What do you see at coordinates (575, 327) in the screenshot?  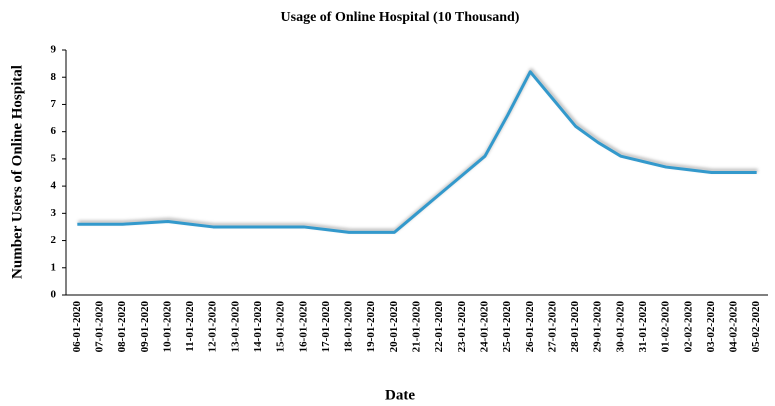 I see `x-tick-label: 28-01-2020` at bounding box center [575, 327].